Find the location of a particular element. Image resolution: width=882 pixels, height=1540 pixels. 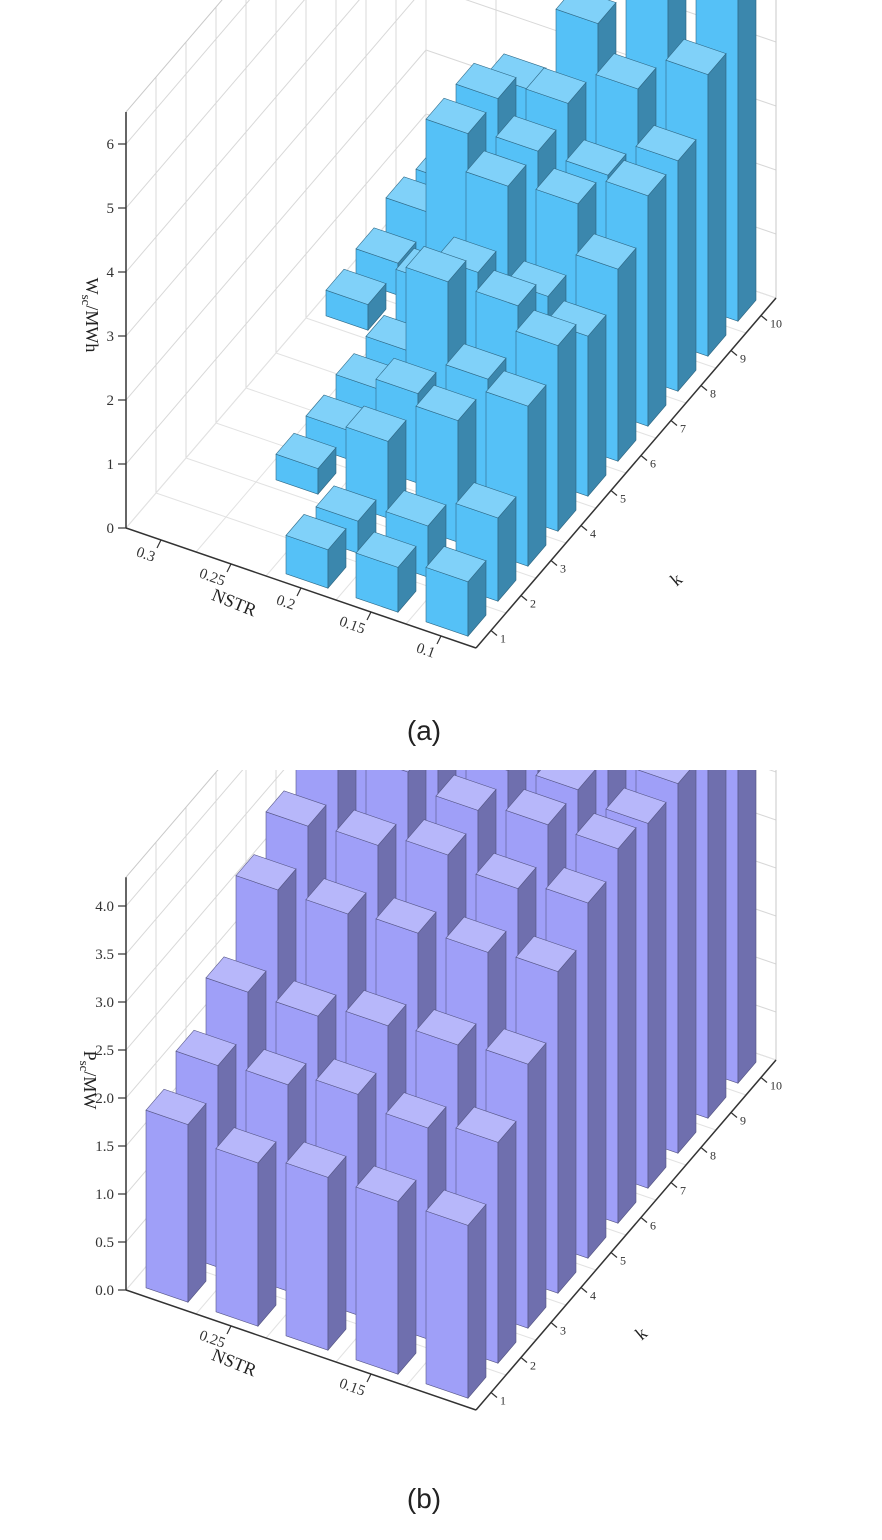

chart-b-k-tick-label: 9 is located at coordinates (743, 1121).